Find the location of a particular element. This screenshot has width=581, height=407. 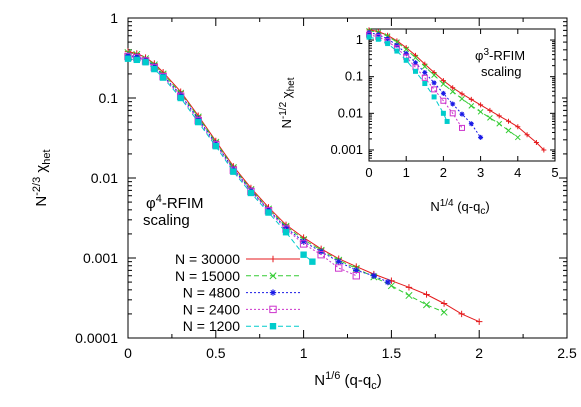

y-tick-label: 0.001 is located at coordinates (100, 258).